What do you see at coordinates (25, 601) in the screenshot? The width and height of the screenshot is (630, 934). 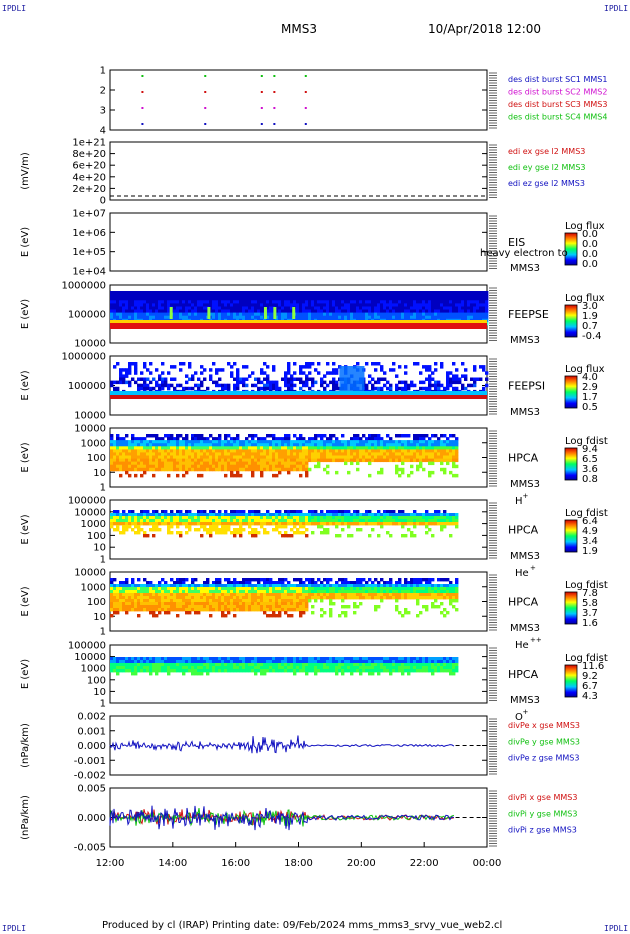 I see `ylabel: E (eV)` at bounding box center [25, 601].